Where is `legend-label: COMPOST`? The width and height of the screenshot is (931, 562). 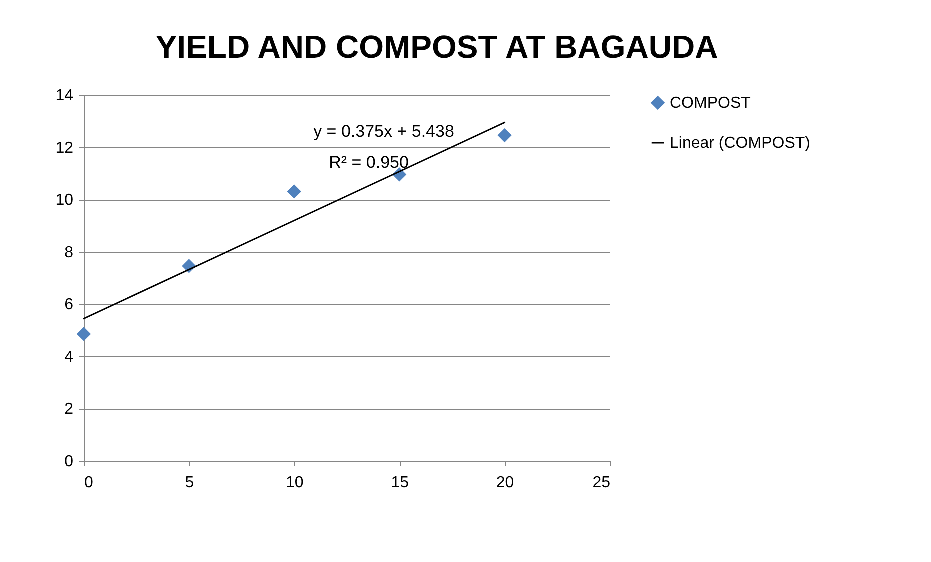
legend-label: COMPOST is located at coordinates (711, 103).